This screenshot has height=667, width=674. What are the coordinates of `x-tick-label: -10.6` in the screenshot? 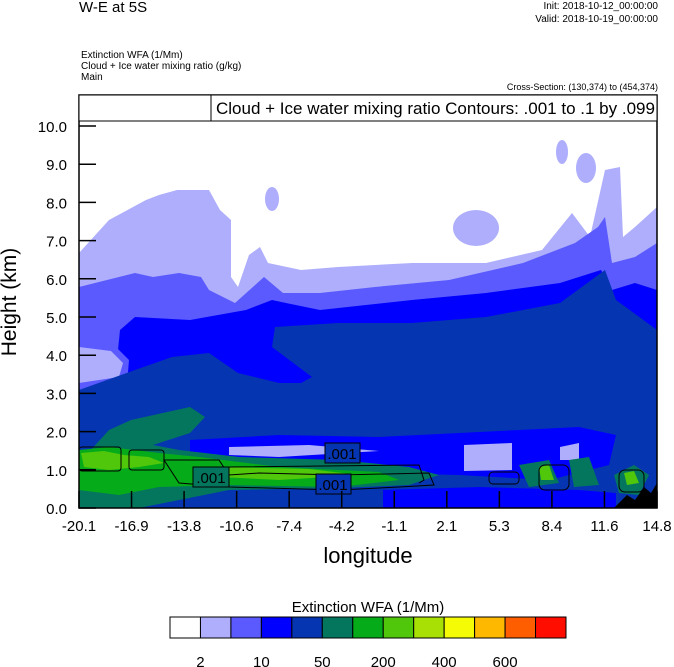 It's located at (237, 526).